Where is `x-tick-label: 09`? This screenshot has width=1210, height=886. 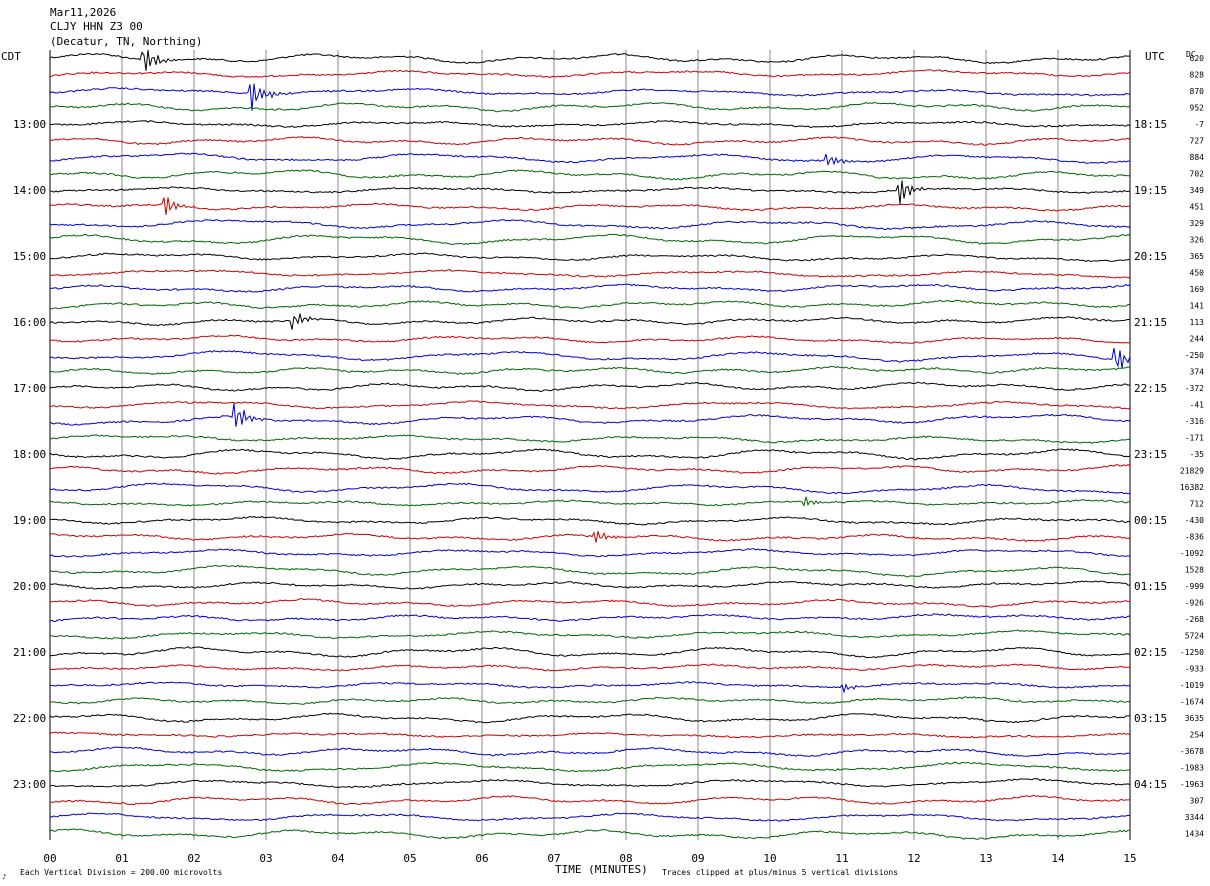
x-tick-label: 09 is located at coordinates (697, 858).